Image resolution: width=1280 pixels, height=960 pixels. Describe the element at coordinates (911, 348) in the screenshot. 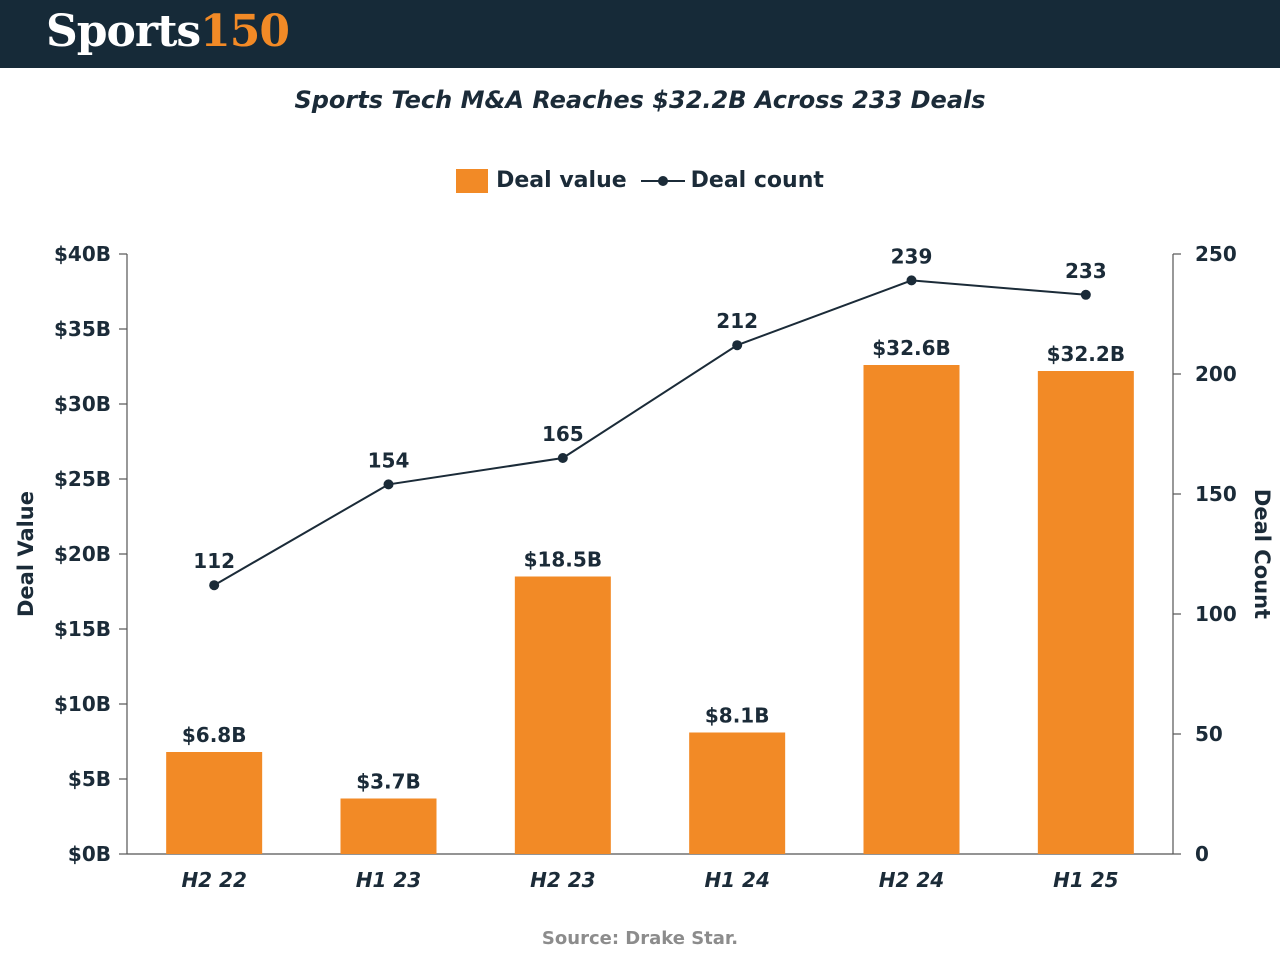

I see `bar-value-label: $32.6B` at that location.